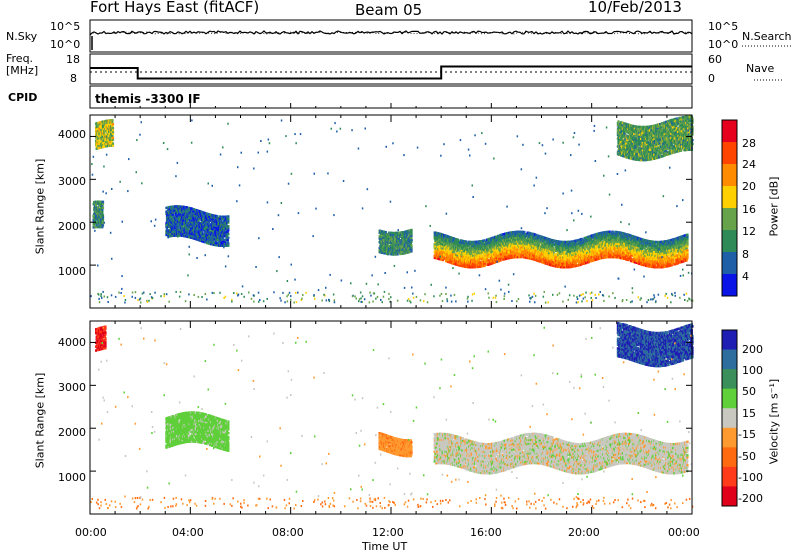 The height and width of the screenshot is (554, 800). Describe the element at coordinates (747, 434) in the screenshot. I see `velocity-cb-tick-neg15: -15` at that location.